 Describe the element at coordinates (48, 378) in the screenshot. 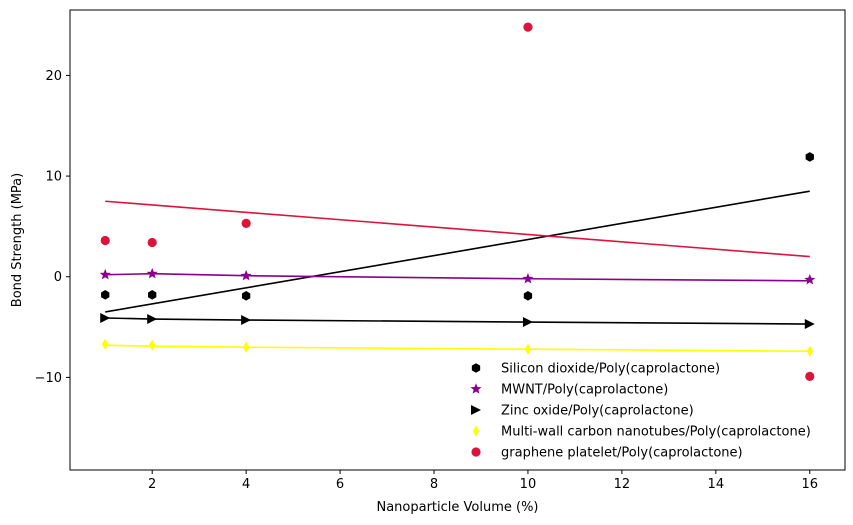

I see `y-tick-label: −10` at that location.